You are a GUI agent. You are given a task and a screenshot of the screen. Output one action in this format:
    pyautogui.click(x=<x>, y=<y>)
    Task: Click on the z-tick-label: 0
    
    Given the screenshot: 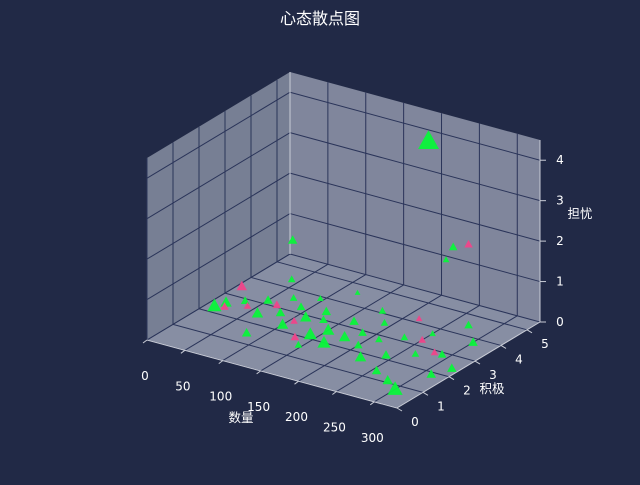 What is the action you would take?
    pyautogui.click(x=560, y=322)
    